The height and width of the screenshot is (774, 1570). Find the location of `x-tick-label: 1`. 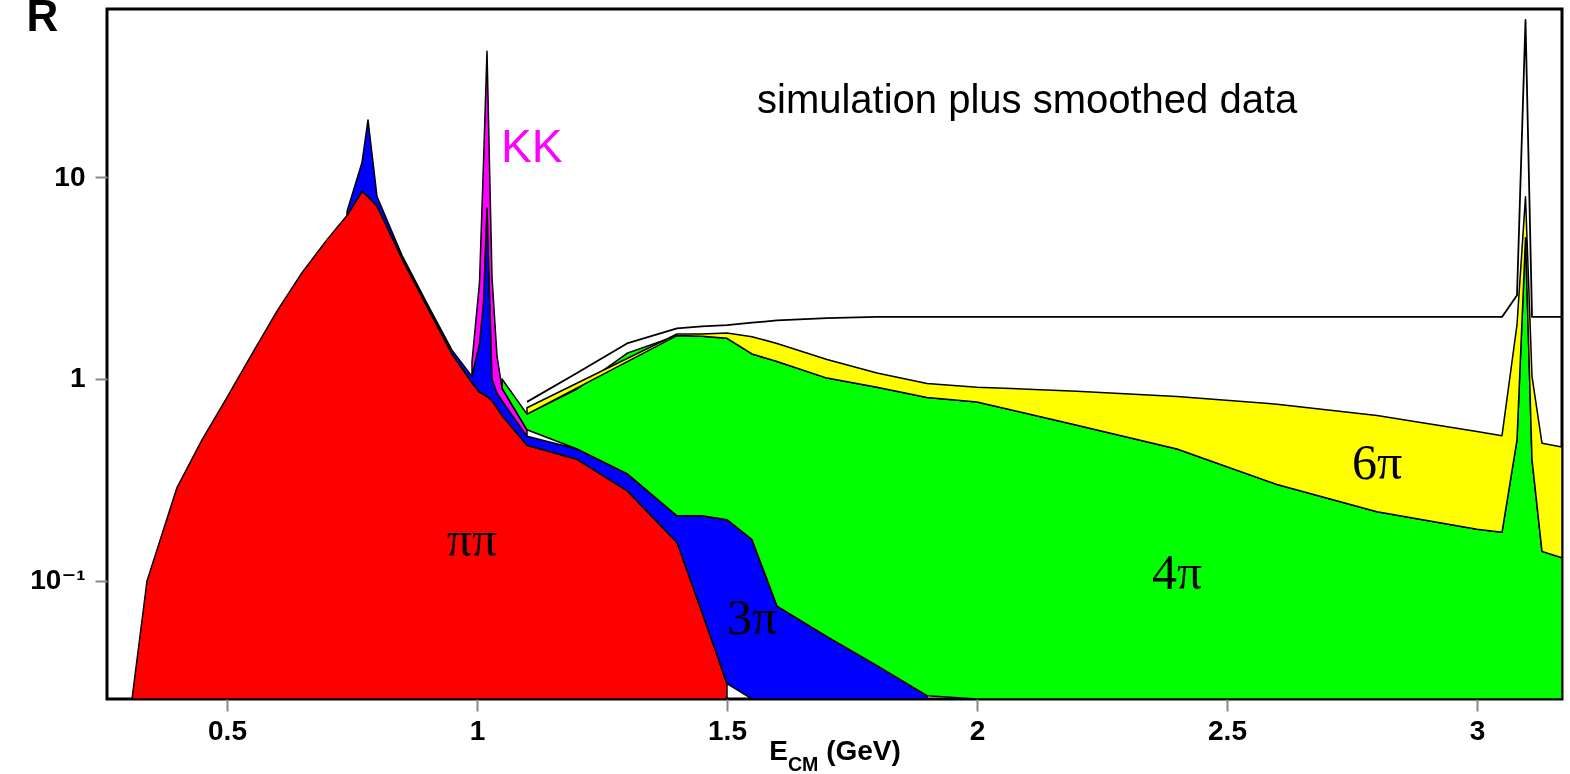

x-tick-label: 1 is located at coordinates (477, 730).